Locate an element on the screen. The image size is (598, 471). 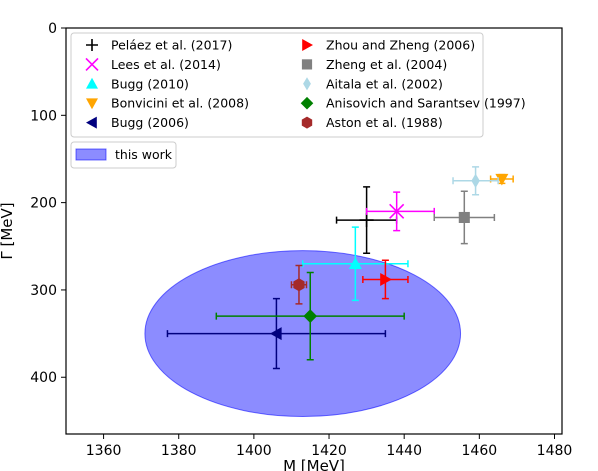
y-tick-label: 400 is located at coordinates (43, 378).